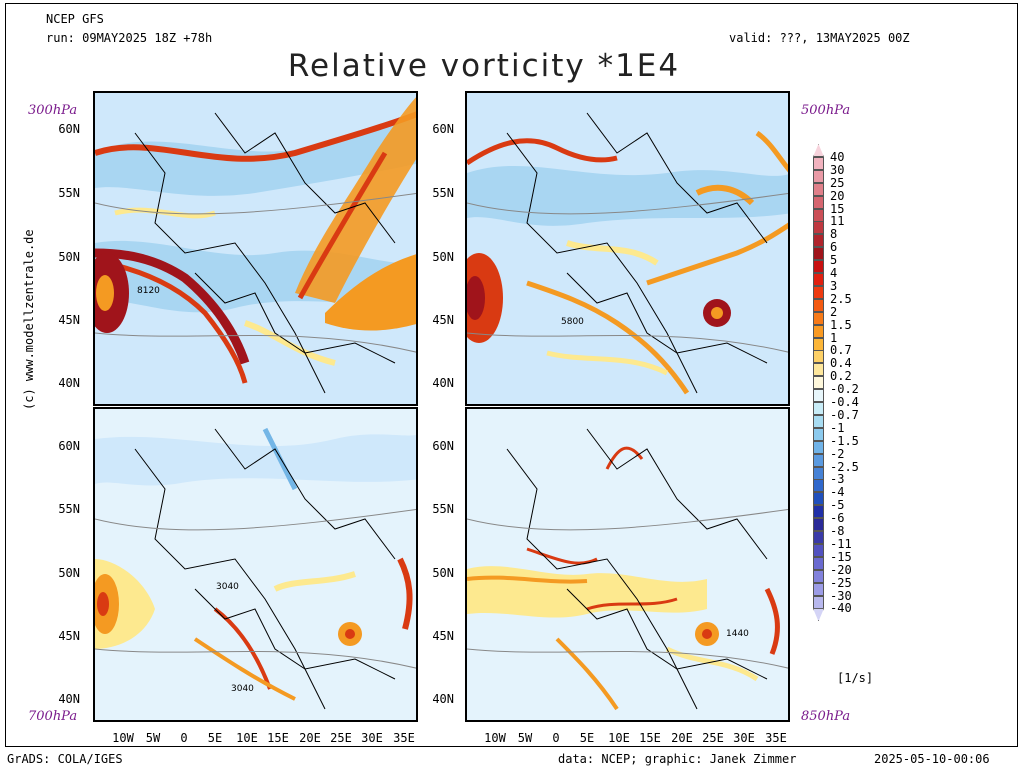 The height and width of the screenshot is (768, 1024). I want to click on left-top-lat-50n: 50N, so click(69, 257).